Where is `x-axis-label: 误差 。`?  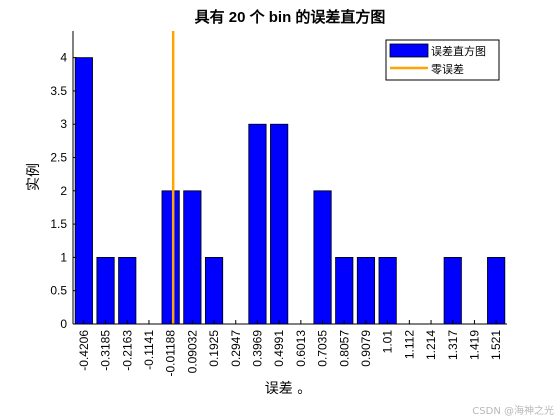
x-axis-label: 误差 。 is located at coordinates (288, 389).